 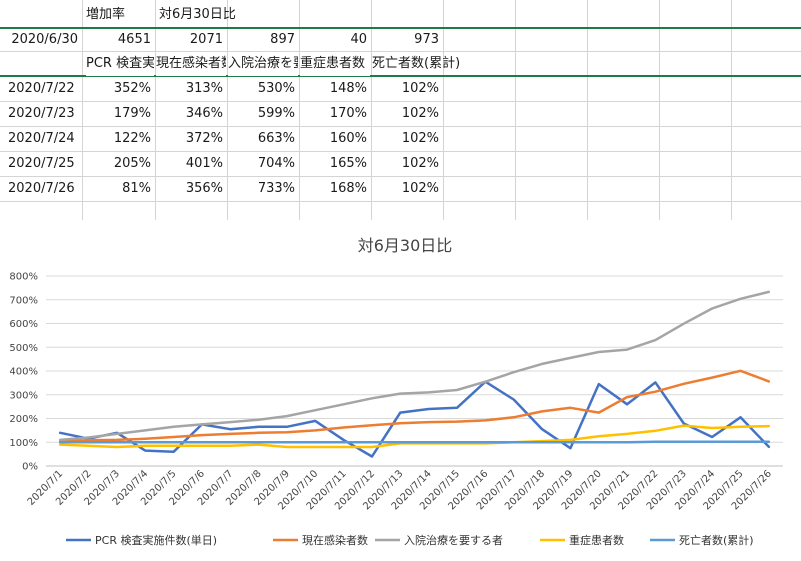 I want to click on cell-b2: 4651, so click(x=134, y=39).